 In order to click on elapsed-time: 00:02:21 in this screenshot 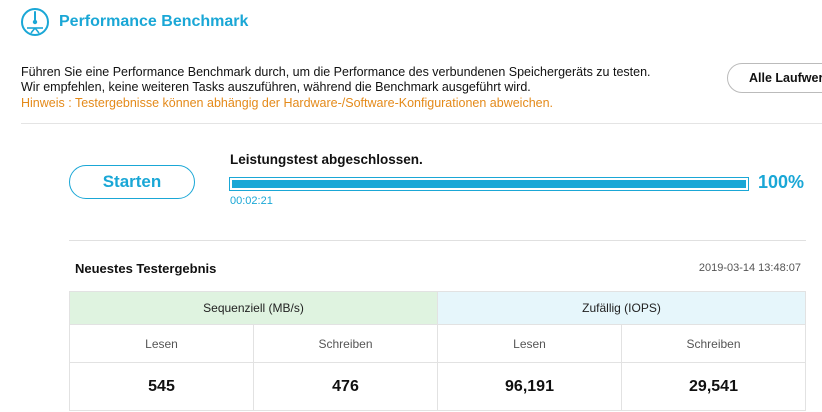, I will do `click(251, 201)`.